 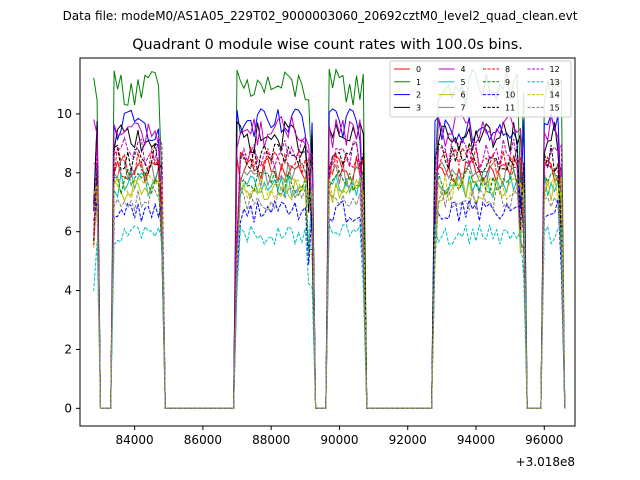 I want to click on legend-label: 9, so click(x=507, y=82).